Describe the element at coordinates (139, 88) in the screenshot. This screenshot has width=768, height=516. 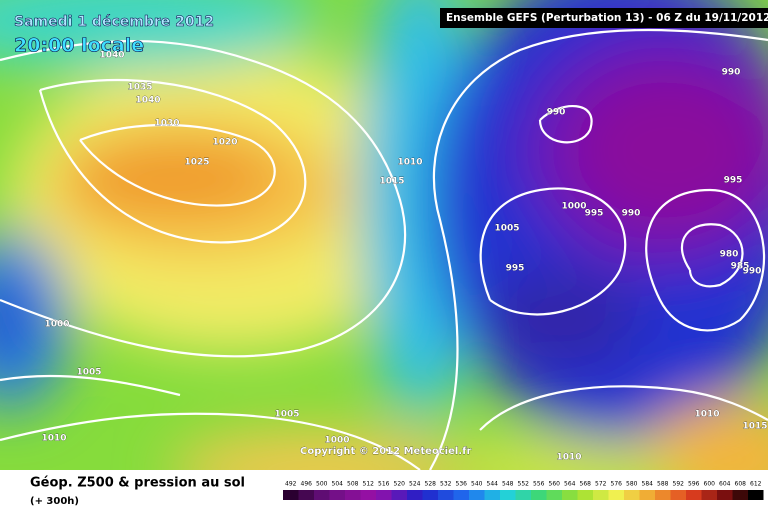
I see `isobar-label: 1035` at that location.